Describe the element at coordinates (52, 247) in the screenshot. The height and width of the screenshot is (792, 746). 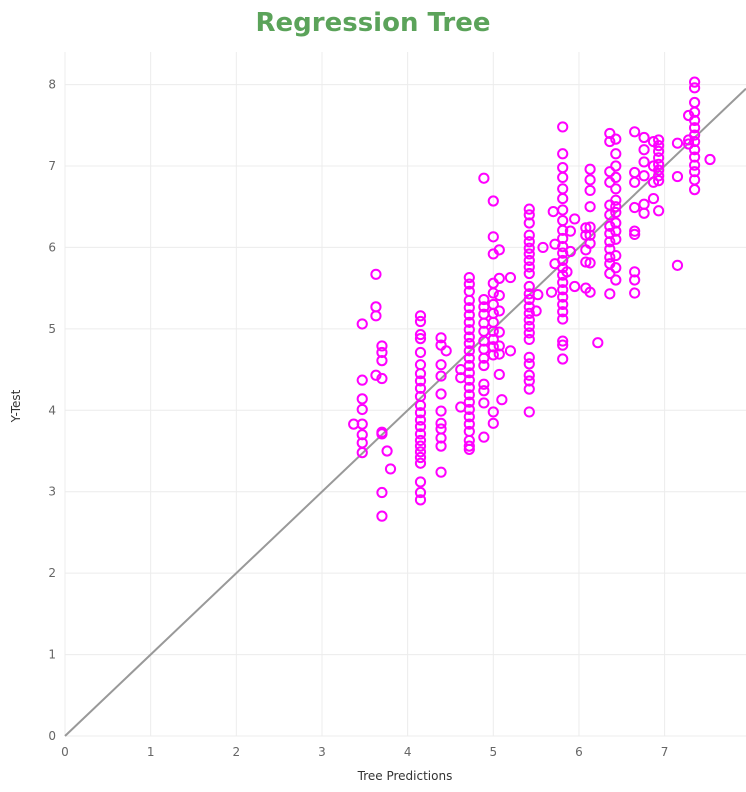
I see `y-tick-label: 6` at that location.